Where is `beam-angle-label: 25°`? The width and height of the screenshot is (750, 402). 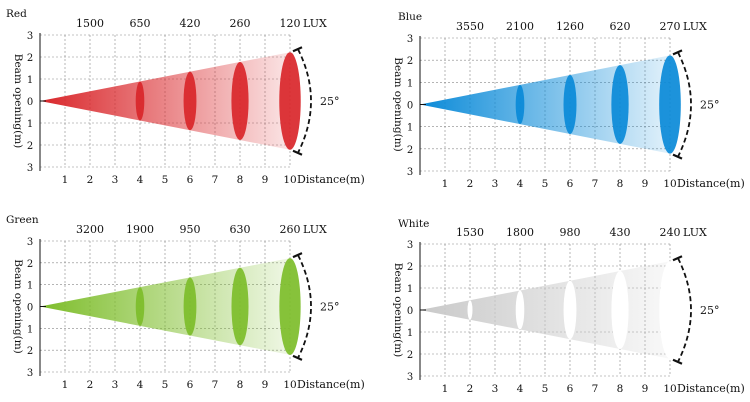 beam-angle-label: 25° is located at coordinates (710, 105).